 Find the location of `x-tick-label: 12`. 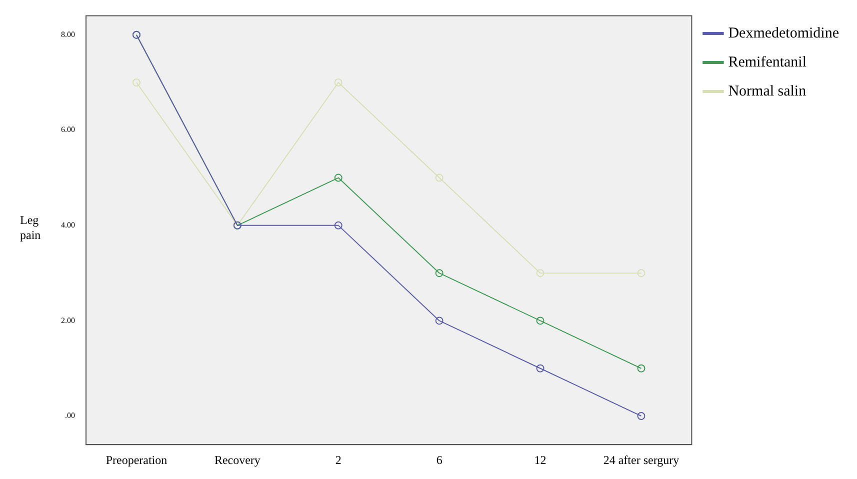

x-tick-label: 12 is located at coordinates (540, 459).